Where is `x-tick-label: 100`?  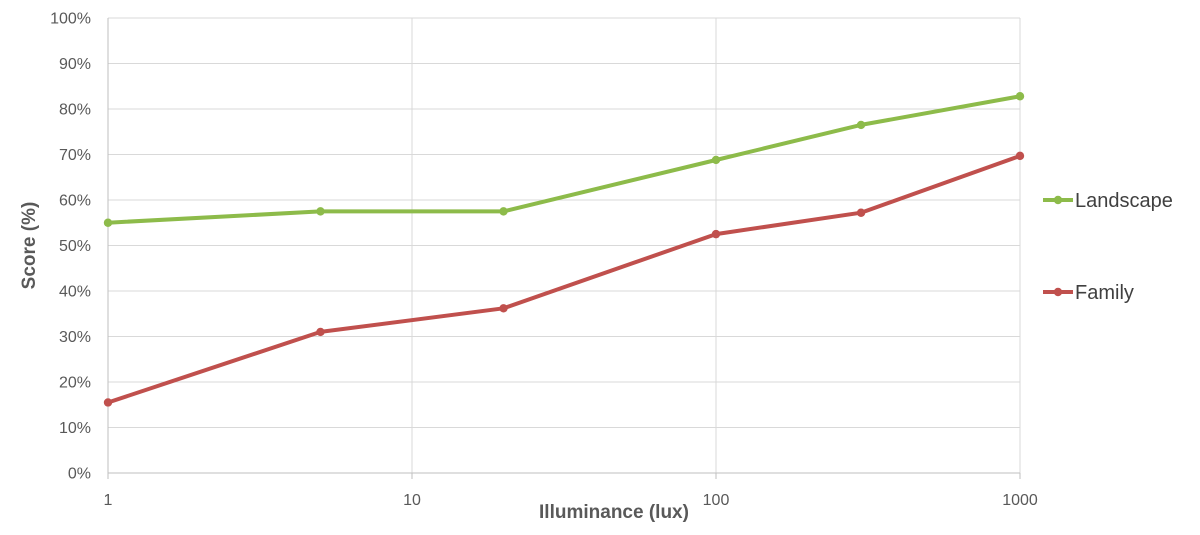
x-tick-label: 100 is located at coordinates (716, 500).